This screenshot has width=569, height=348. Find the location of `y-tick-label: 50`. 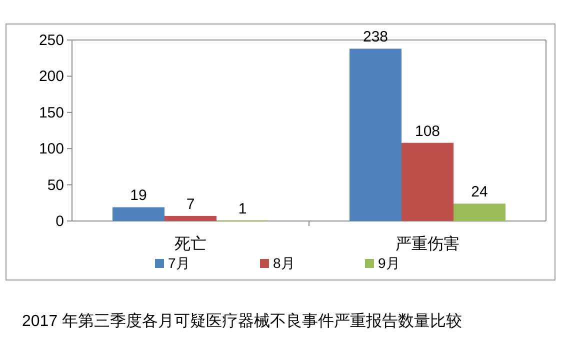

y-tick-label: 50 is located at coordinates (55, 185).